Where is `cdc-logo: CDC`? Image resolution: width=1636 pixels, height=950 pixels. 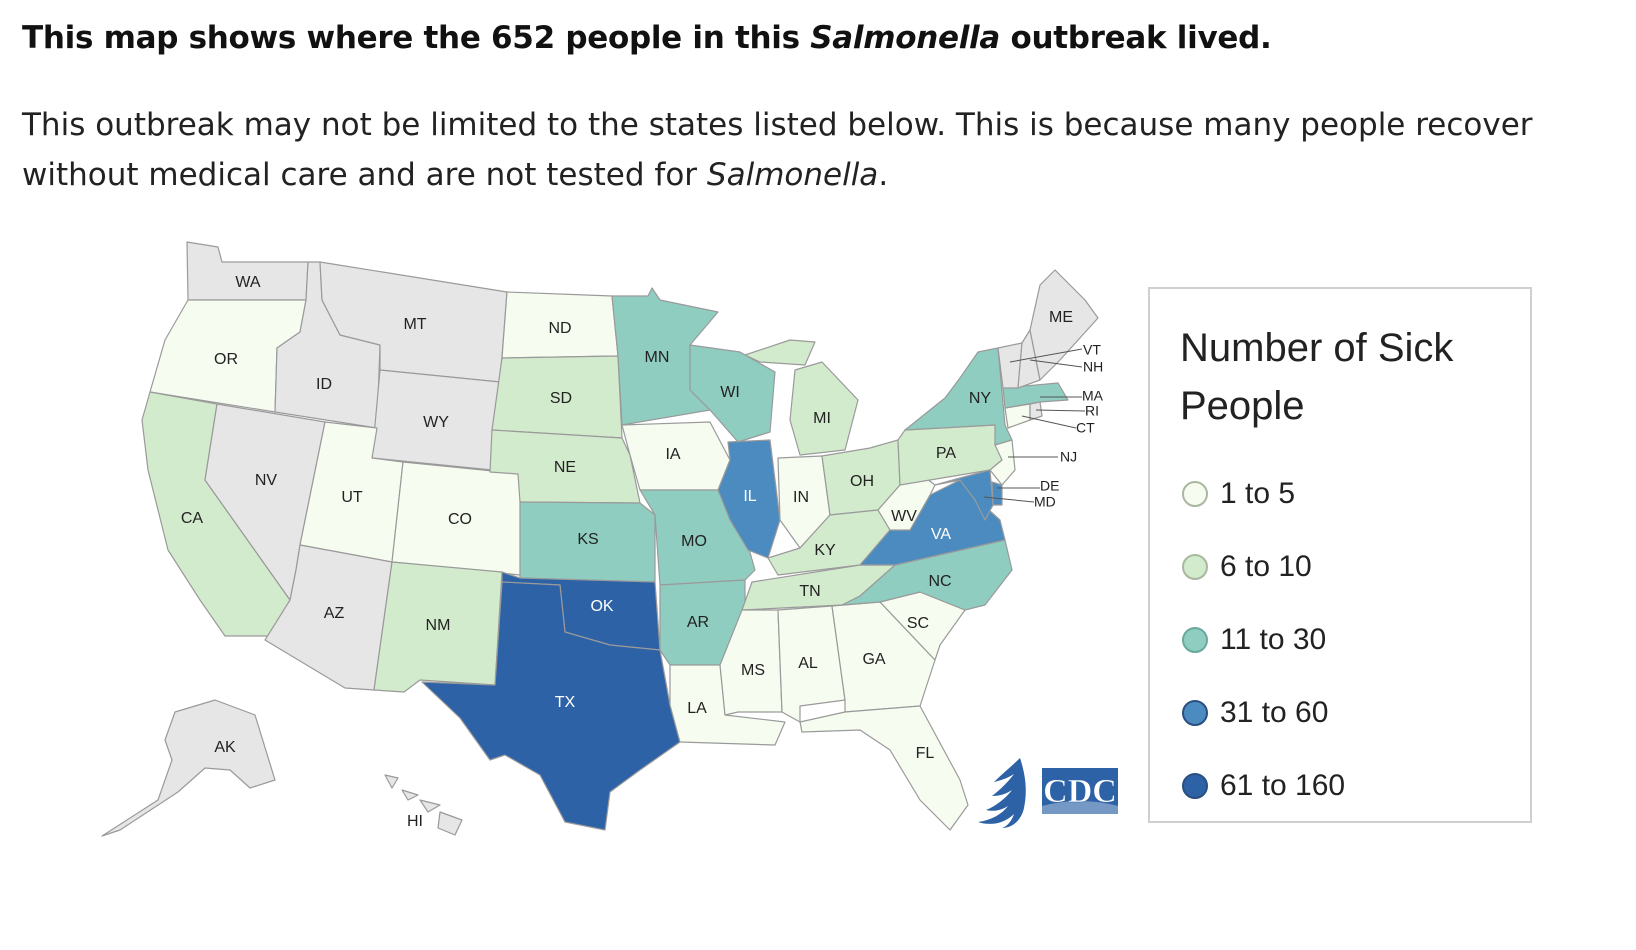 cdc-logo: CDC is located at coordinates (1048, 793).